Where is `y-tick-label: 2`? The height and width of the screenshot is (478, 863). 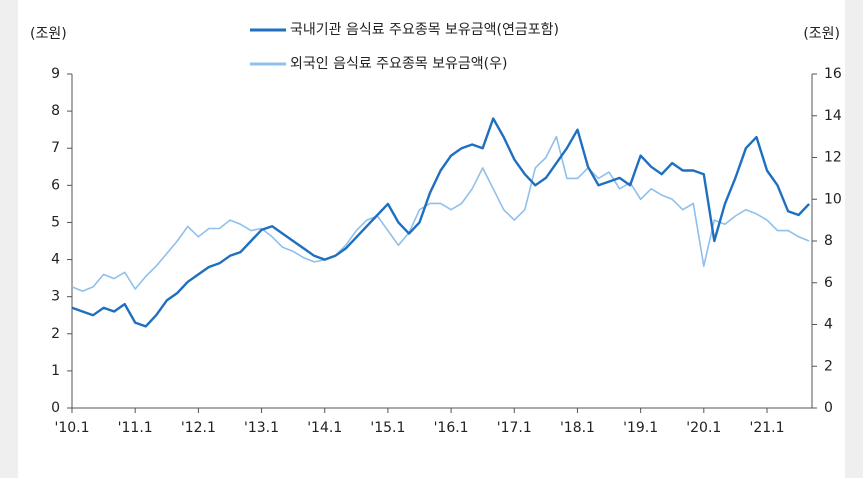
y-tick-label: 2 is located at coordinates (55, 334).